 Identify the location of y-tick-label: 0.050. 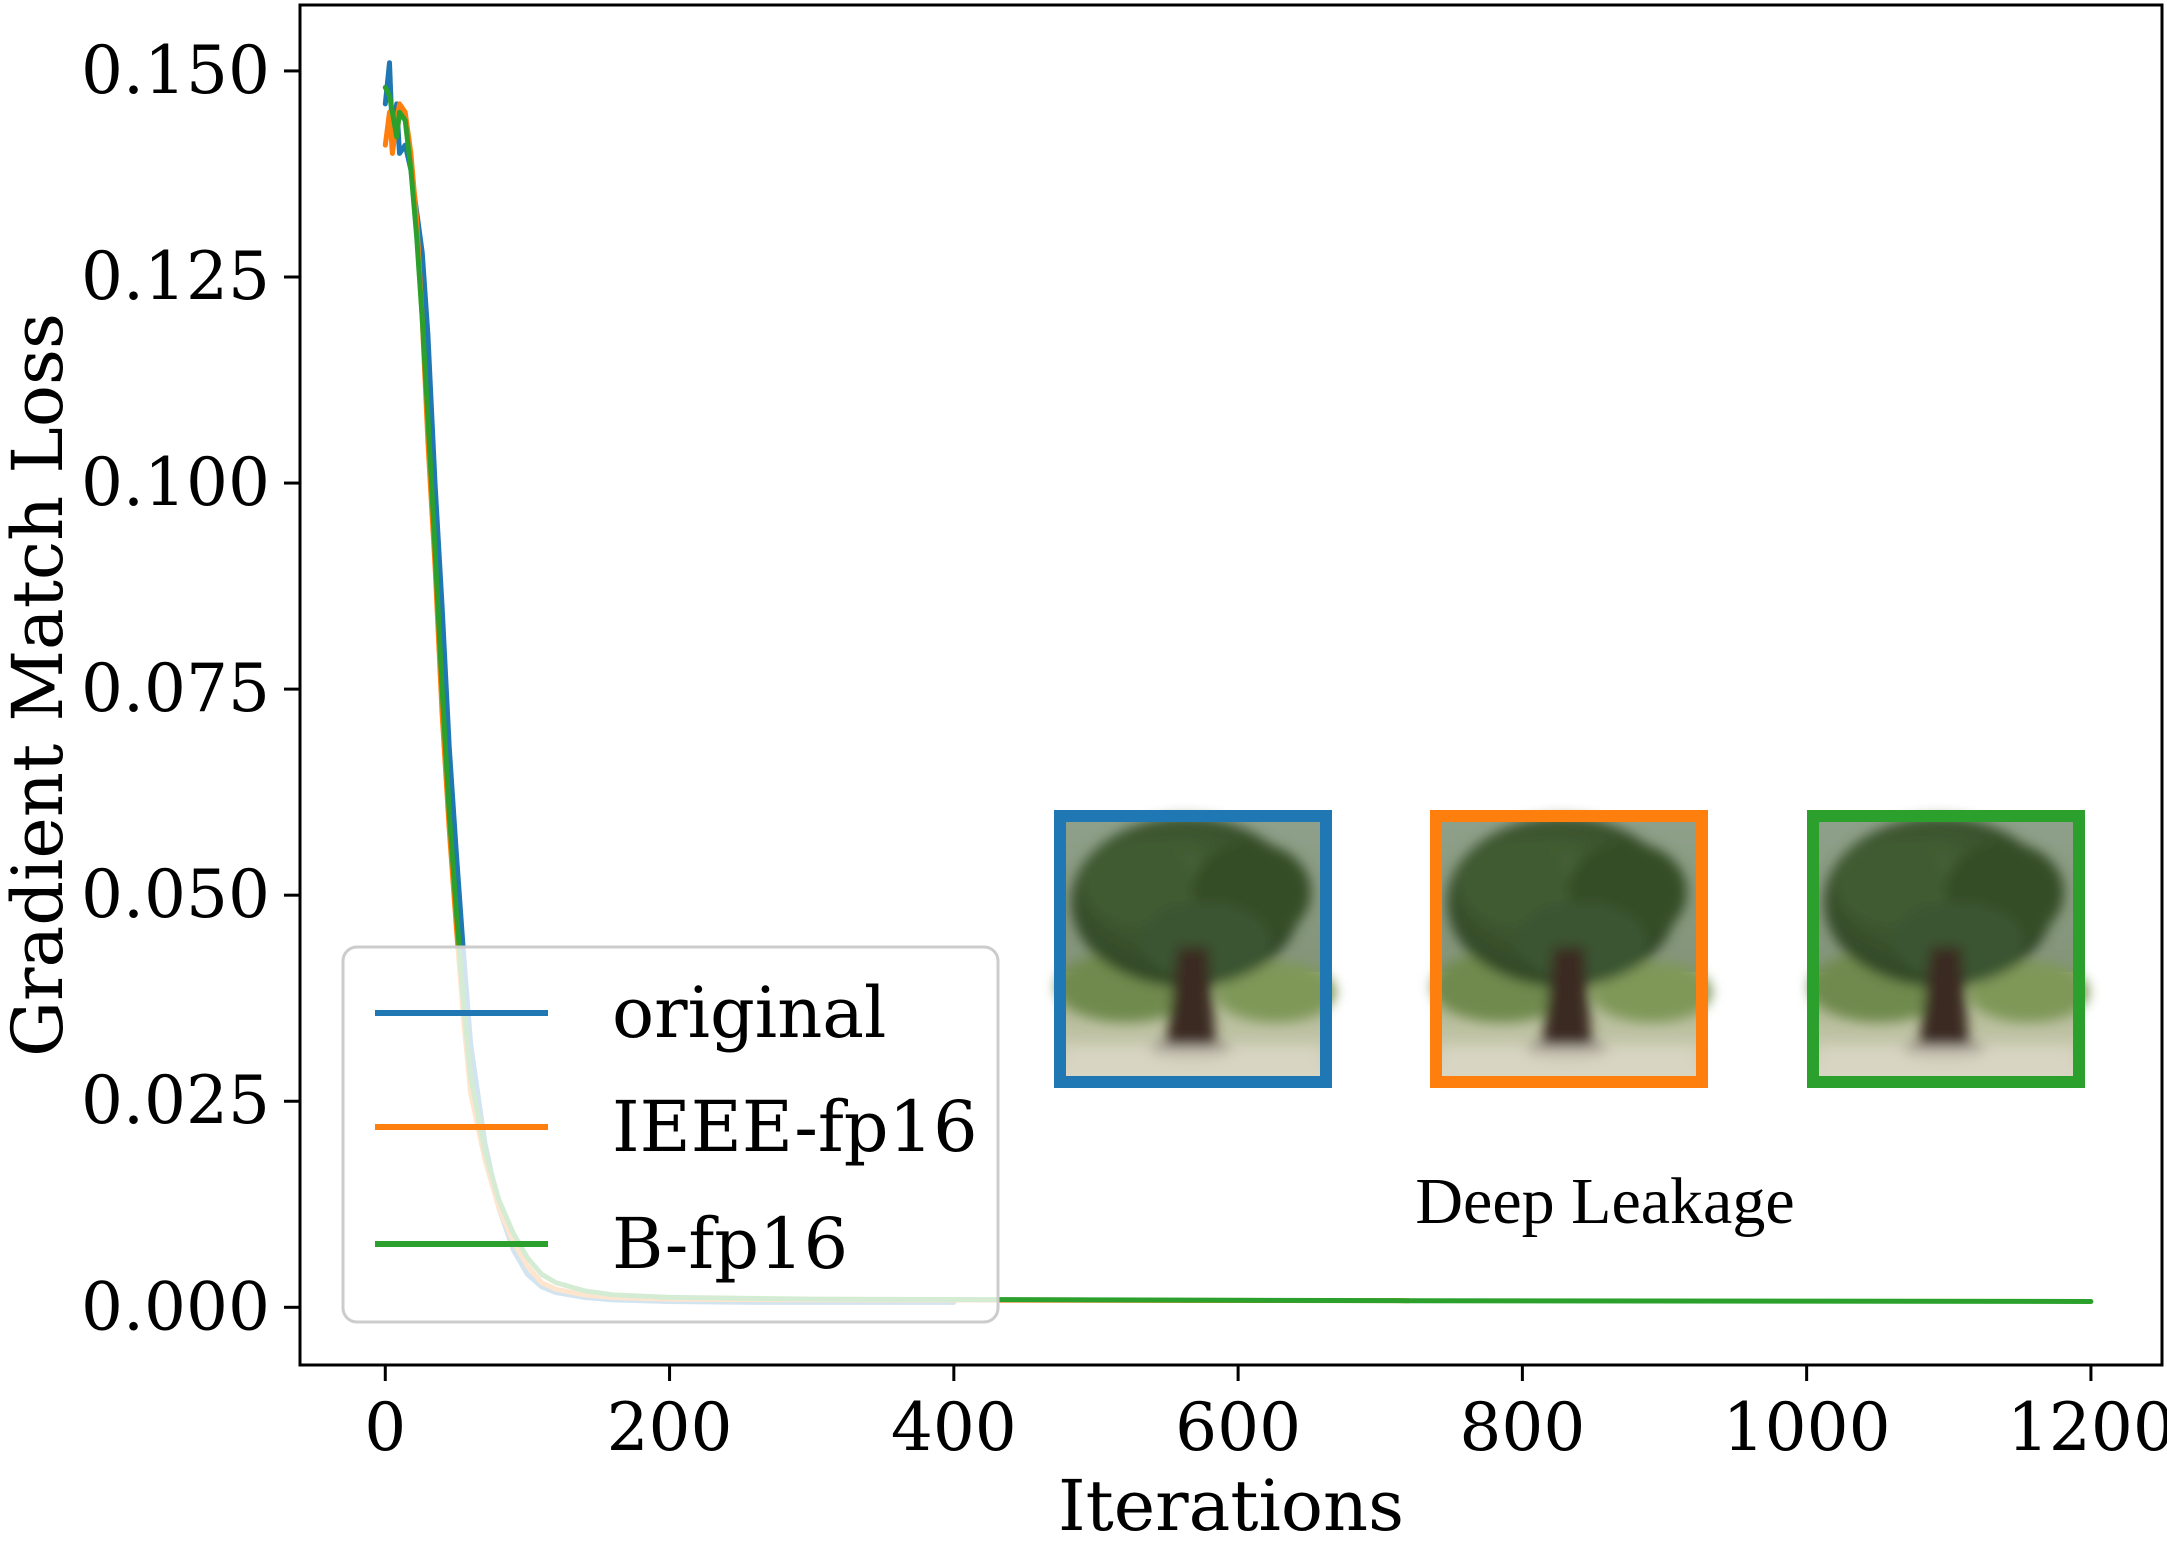
(175, 894).